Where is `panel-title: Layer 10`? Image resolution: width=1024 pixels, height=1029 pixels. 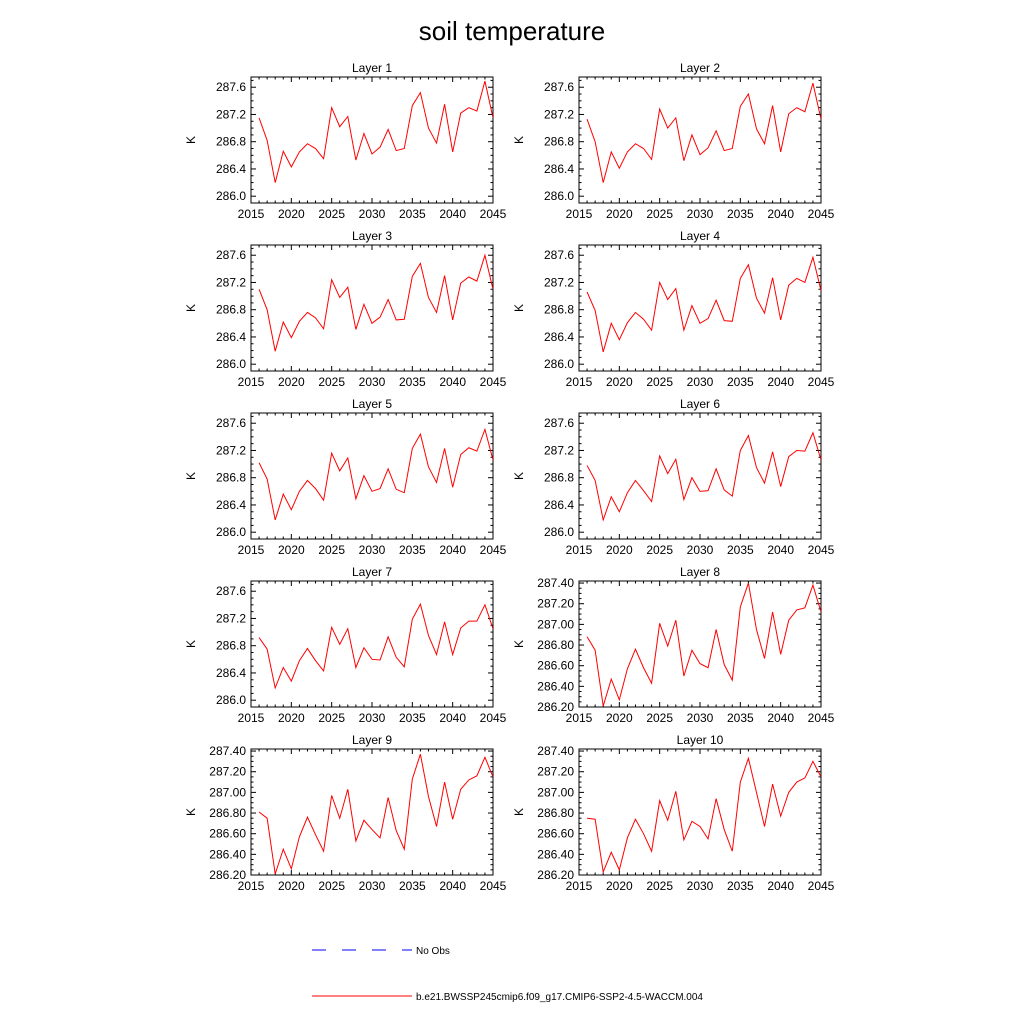
panel-title: Layer 10 is located at coordinates (700, 740).